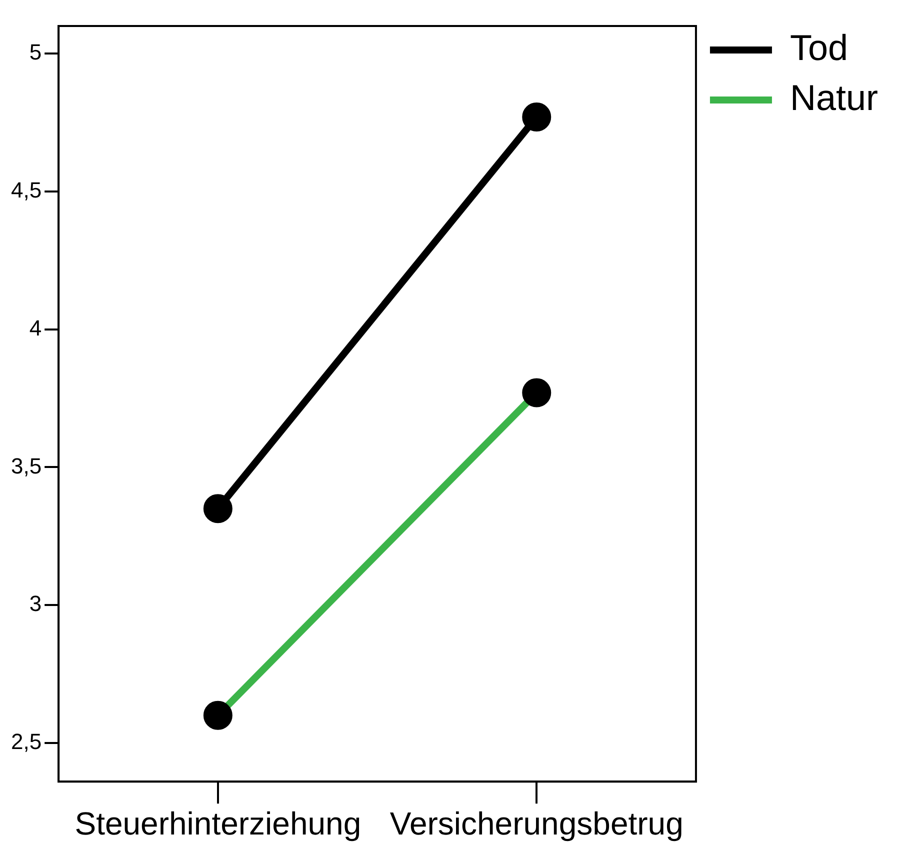 The image size is (897, 853). I want to click on x-tick-label: Steuerhinterziehung, so click(218, 824).